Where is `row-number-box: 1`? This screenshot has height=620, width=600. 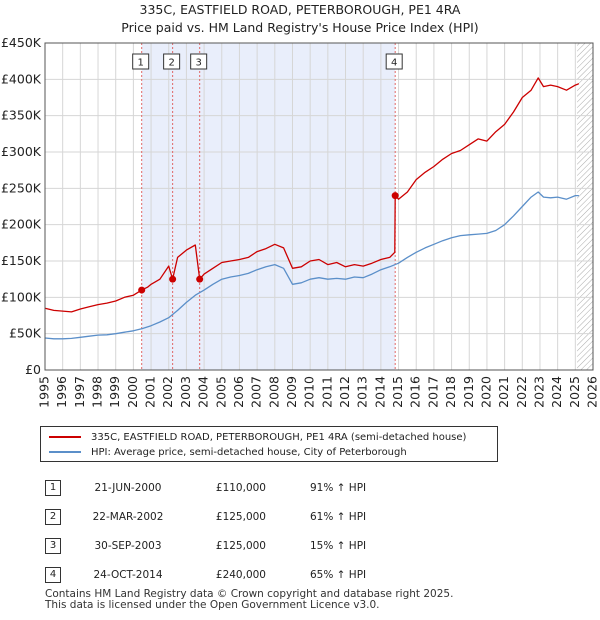 row-number-box: 1 is located at coordinates (53, 488).